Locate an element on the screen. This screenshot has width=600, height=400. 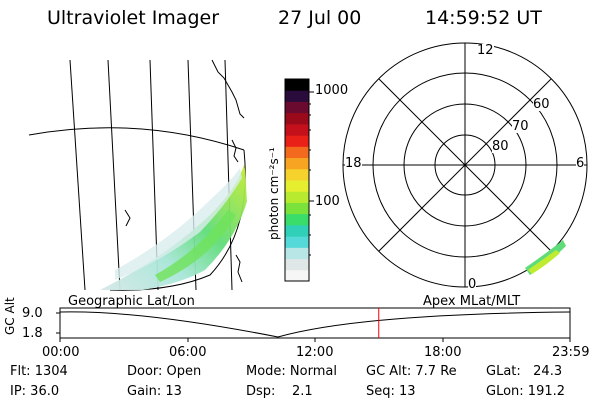
polar-label-60: 60 is located at coordinates (541, 104).